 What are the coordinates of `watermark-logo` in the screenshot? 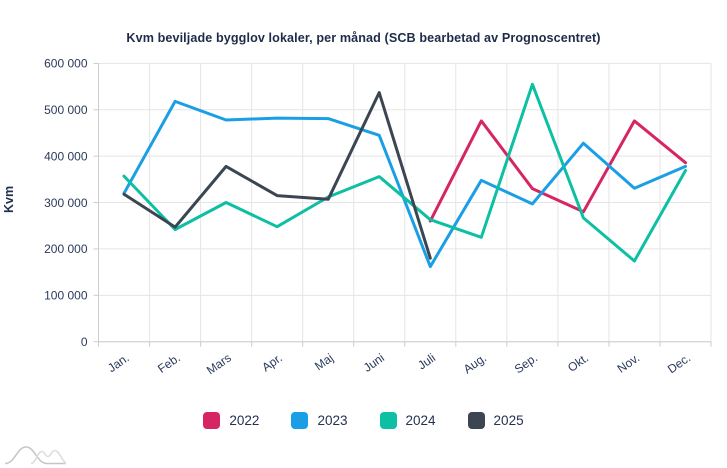 It's located at (35, 455).